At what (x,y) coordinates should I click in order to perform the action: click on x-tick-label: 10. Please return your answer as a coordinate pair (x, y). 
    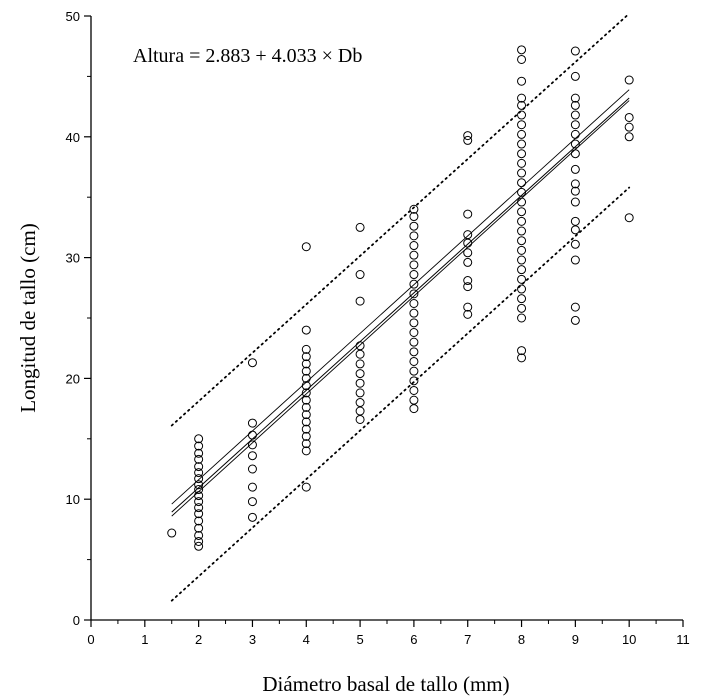
    Looking at the image, I should click on (629, 639).